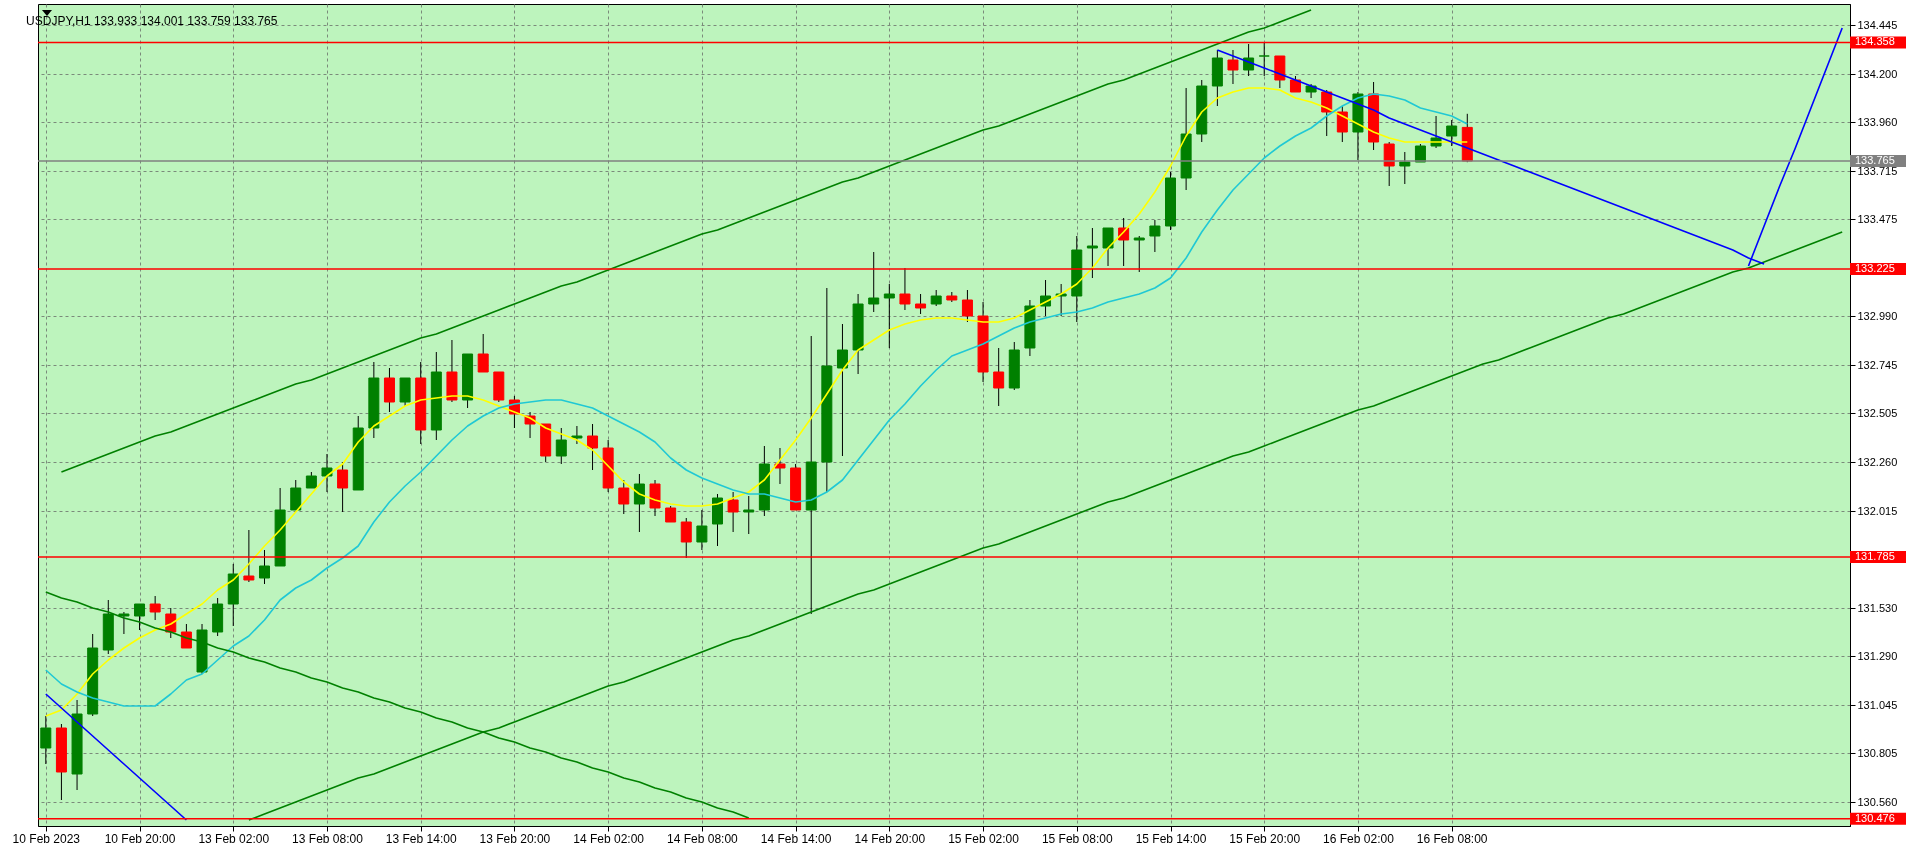  I want to click on line-series, so click(116, 757).